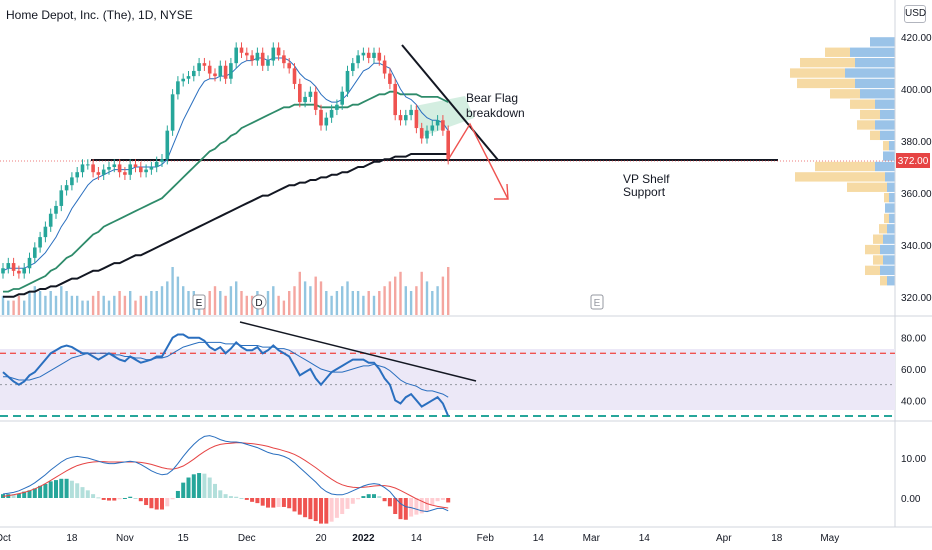  I want to click on future-earnings-marker: E, so click(597, 302).